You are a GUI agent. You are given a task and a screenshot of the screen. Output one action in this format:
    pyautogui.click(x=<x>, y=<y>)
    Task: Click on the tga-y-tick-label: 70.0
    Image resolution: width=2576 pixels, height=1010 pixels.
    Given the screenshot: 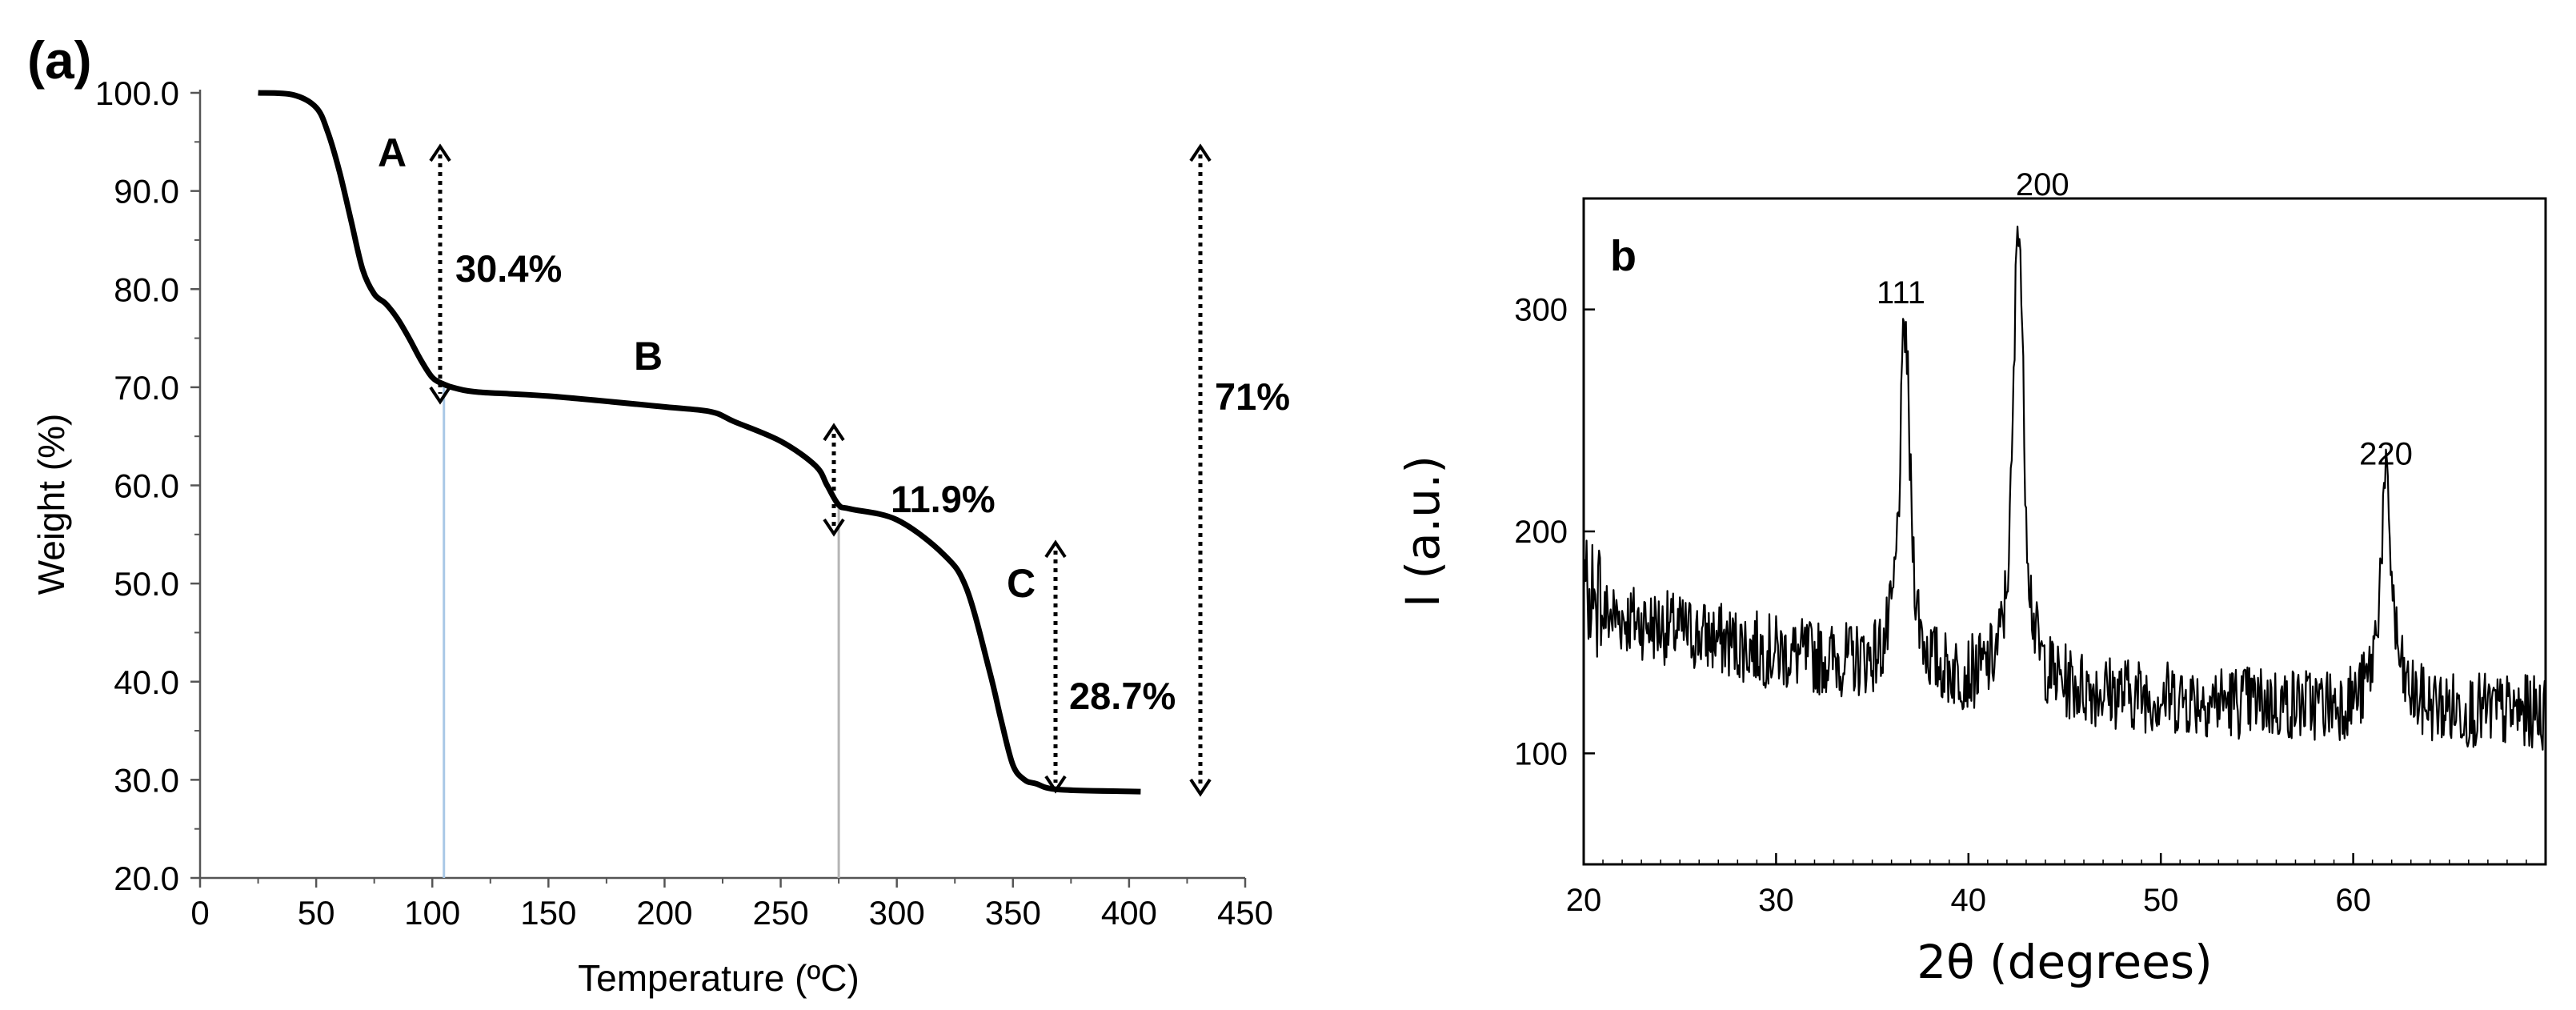 What is the action you would take?
    pyautogui.click(x=146, y=388)
    